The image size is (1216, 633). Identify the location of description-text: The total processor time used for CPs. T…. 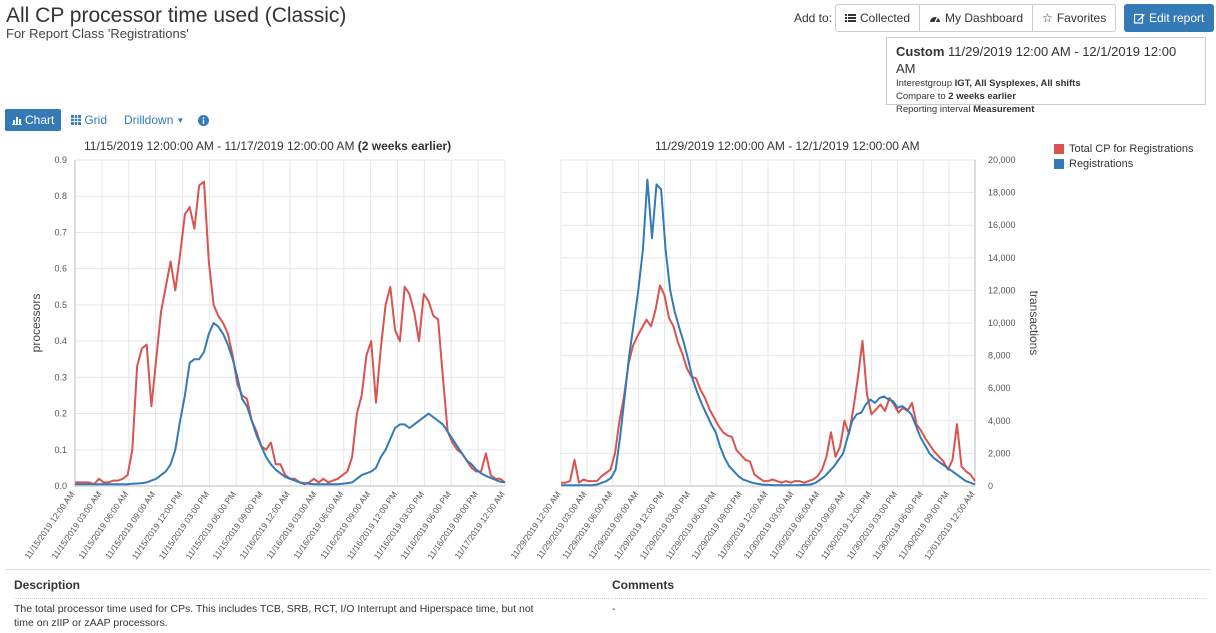
(311, 616).